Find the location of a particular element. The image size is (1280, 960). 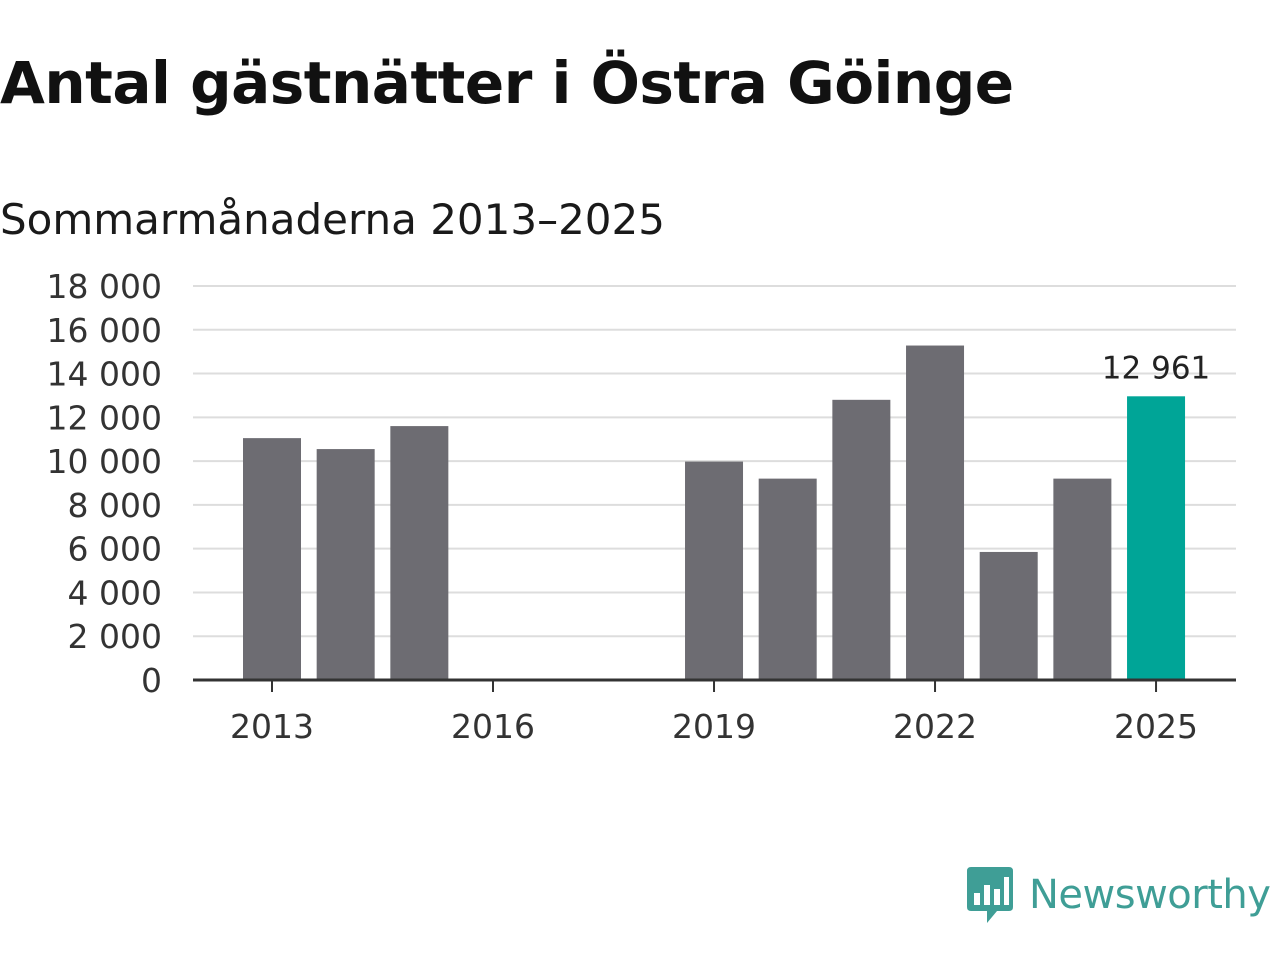

y-tick-label: 0 is located at coordinates (151, 680).